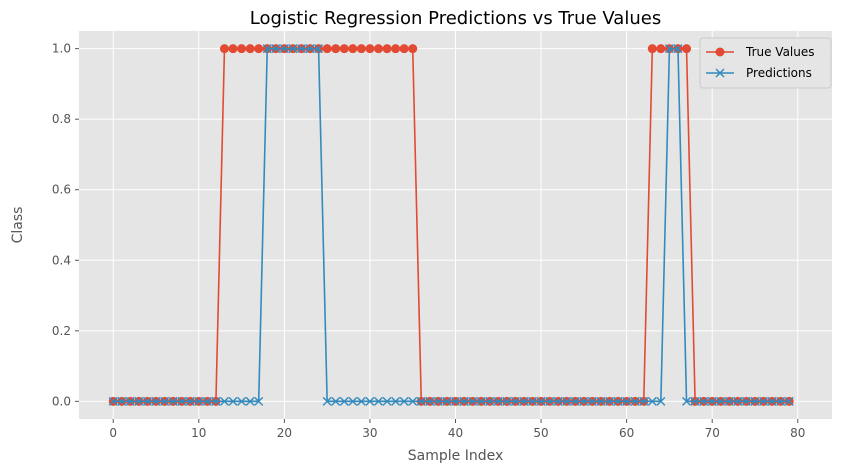  I want to click on x-tick-label: 0, so click(113, 433).